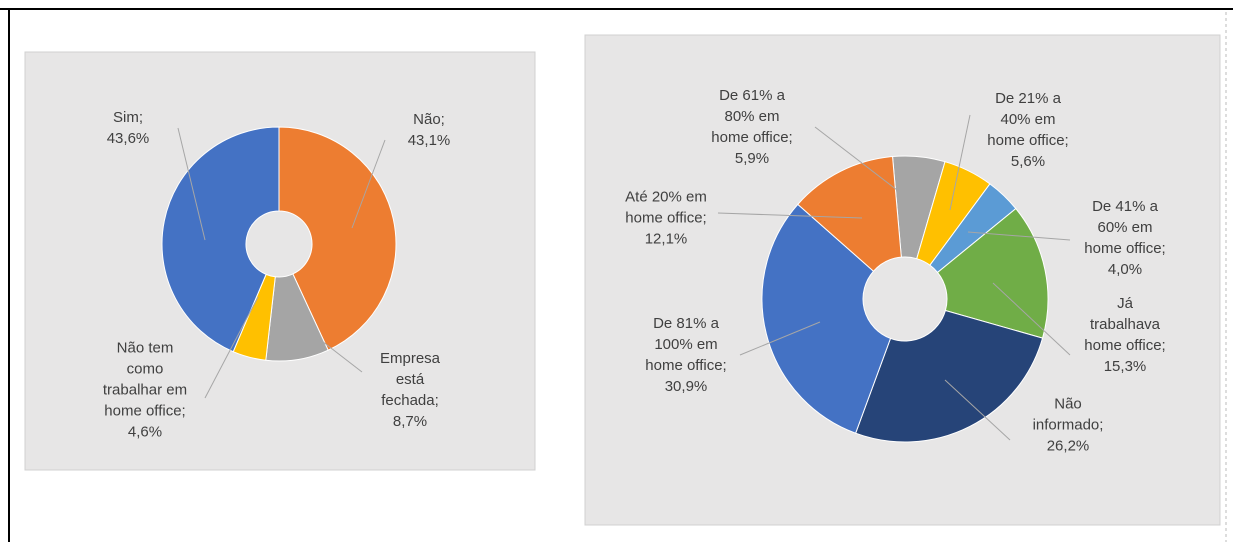  I want to click on data-label: Não informado; 26,2%, so click(1068, 425).